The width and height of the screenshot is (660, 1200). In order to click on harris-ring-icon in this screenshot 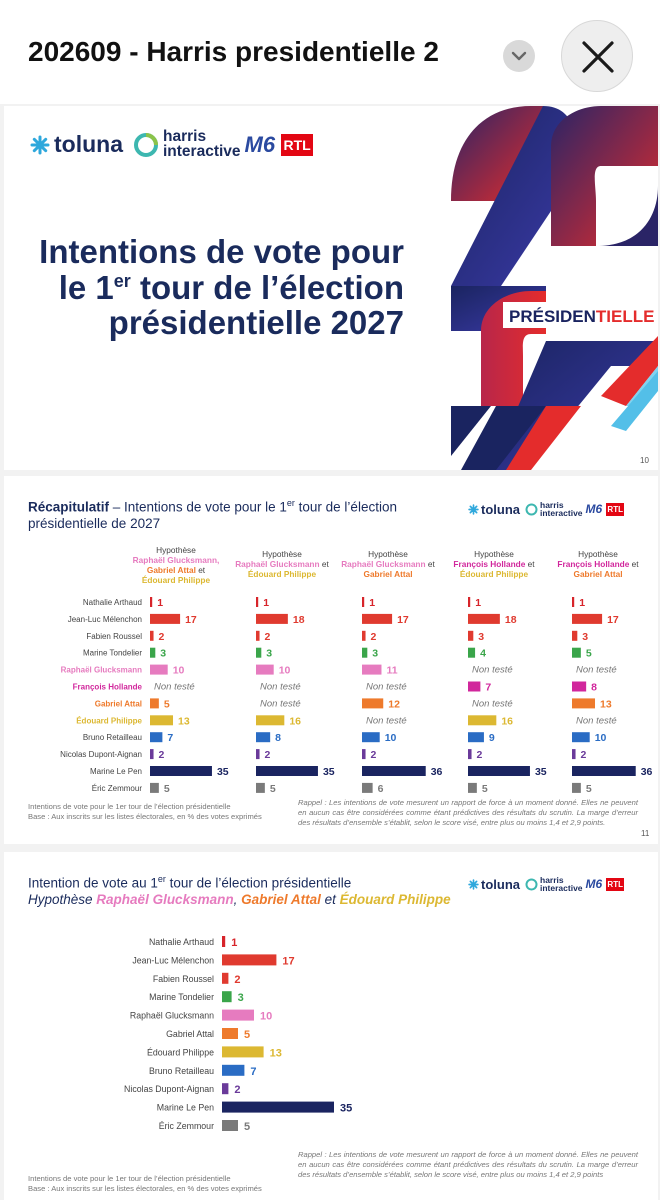, I will do `click(146, 144)`.